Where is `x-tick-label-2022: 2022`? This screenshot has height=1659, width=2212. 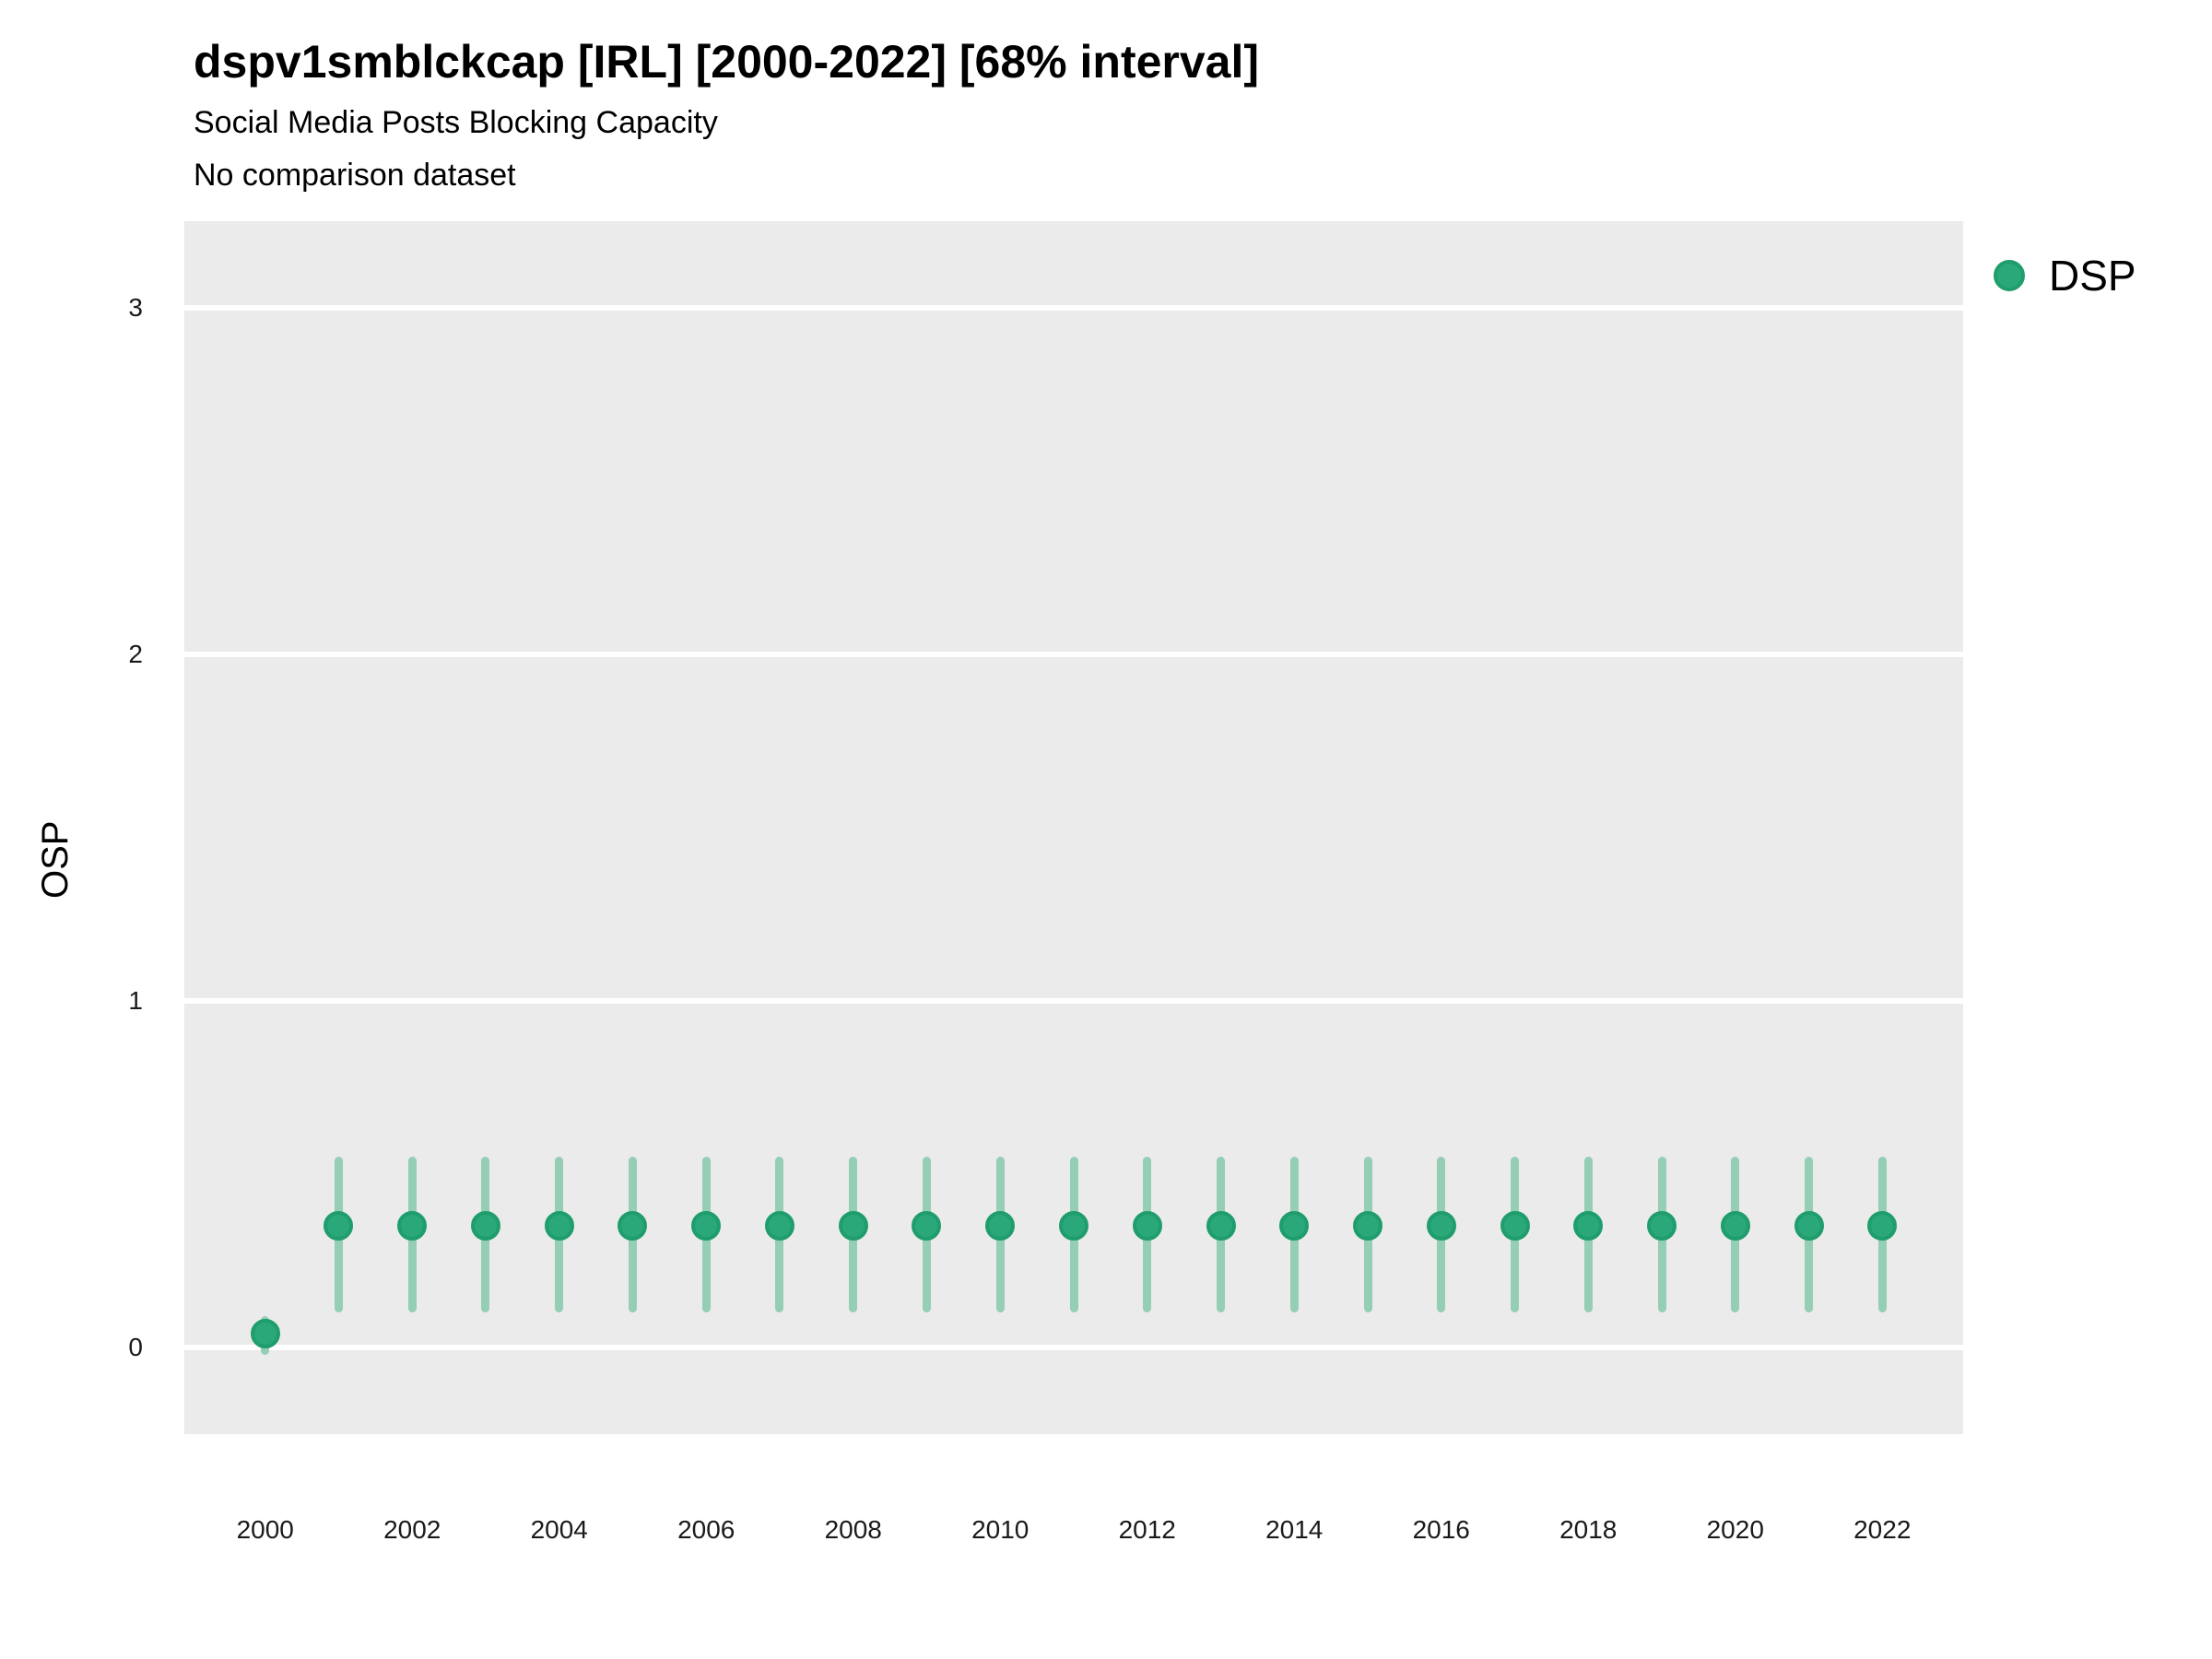 x-tick-label-2022: 2022 is located at coordinates (1882, 1529).